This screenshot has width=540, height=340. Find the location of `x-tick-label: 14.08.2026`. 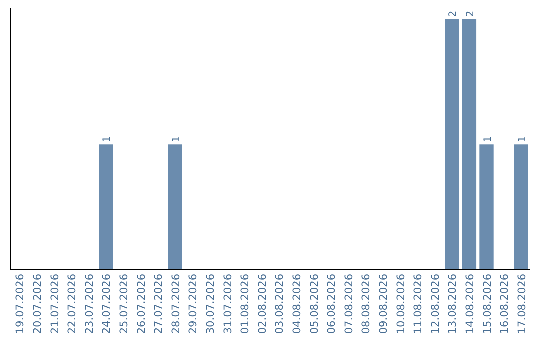

x-tick-label: 14.08.2026 is located at coordinates (470, 304).